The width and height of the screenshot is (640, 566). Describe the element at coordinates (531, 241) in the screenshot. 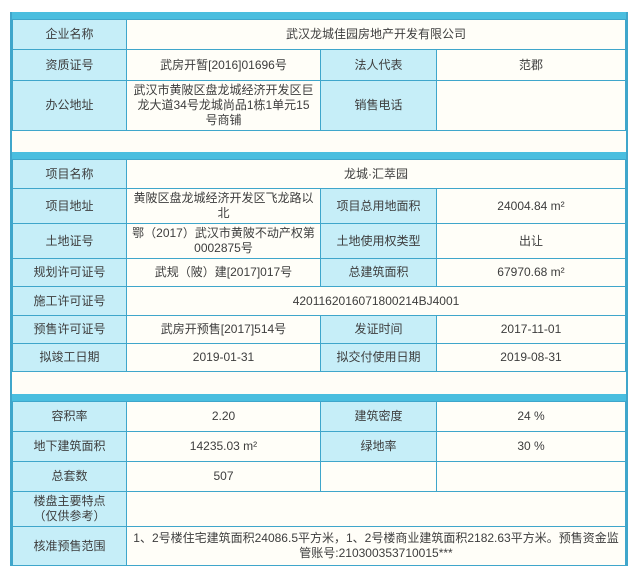

I see `land-use-type-value: 出让` at that location.